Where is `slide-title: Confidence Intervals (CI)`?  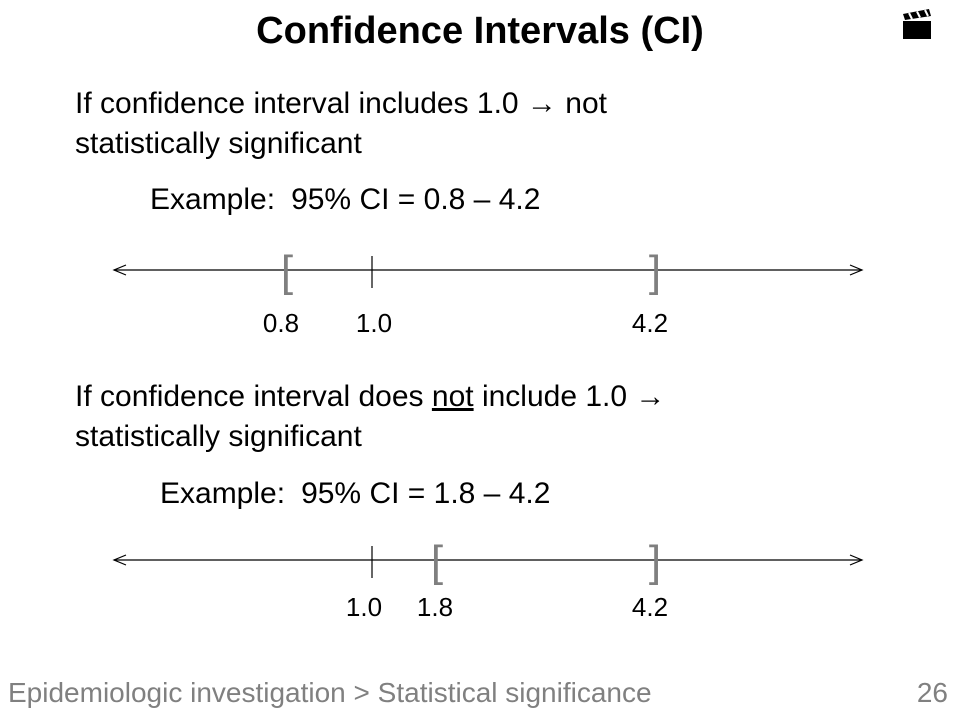 slide-title: Confidence Intervals (CI) is located at coordinates (480, 31).